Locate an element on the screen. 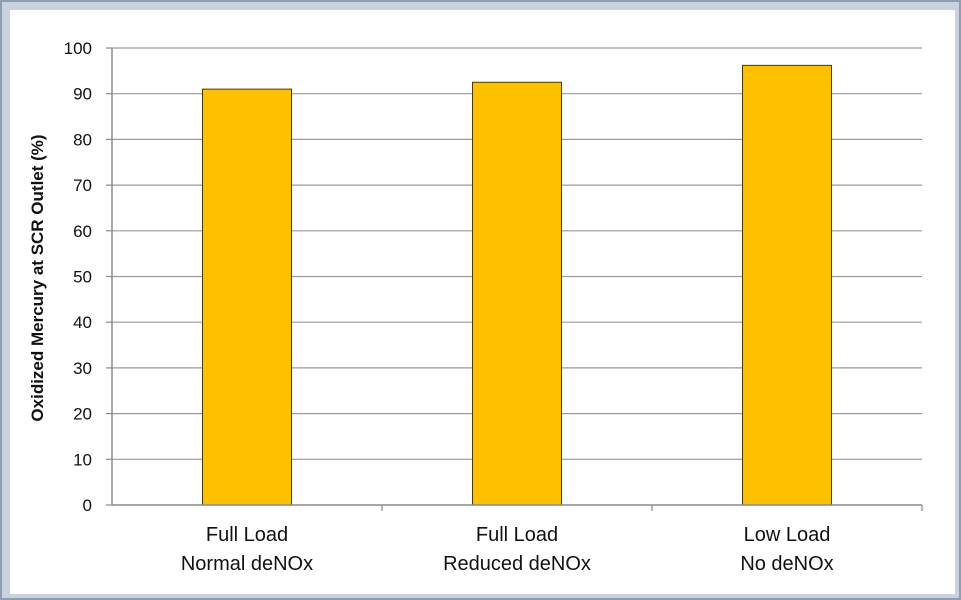 The image size is (961, 600). y-tick-label: 40 is located at coordinates (82, 322).